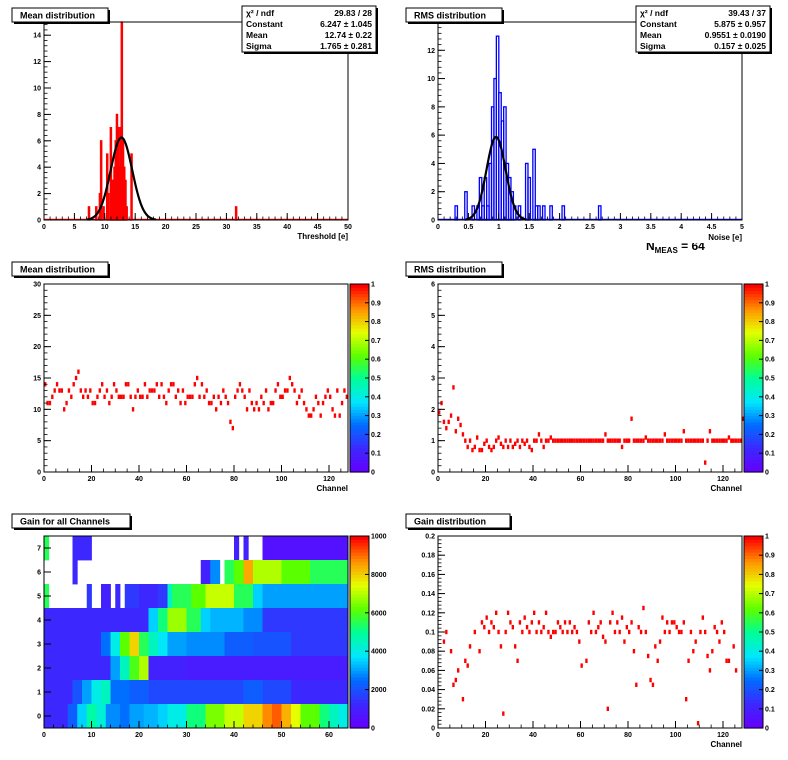 Image resolution: width=788 pixels, height=760 pixels. What do you see at coordinates (740, 46) in the screenshot?
I see `stats-value: 0.157 ± 0.025` at bounding box center [740, 46].